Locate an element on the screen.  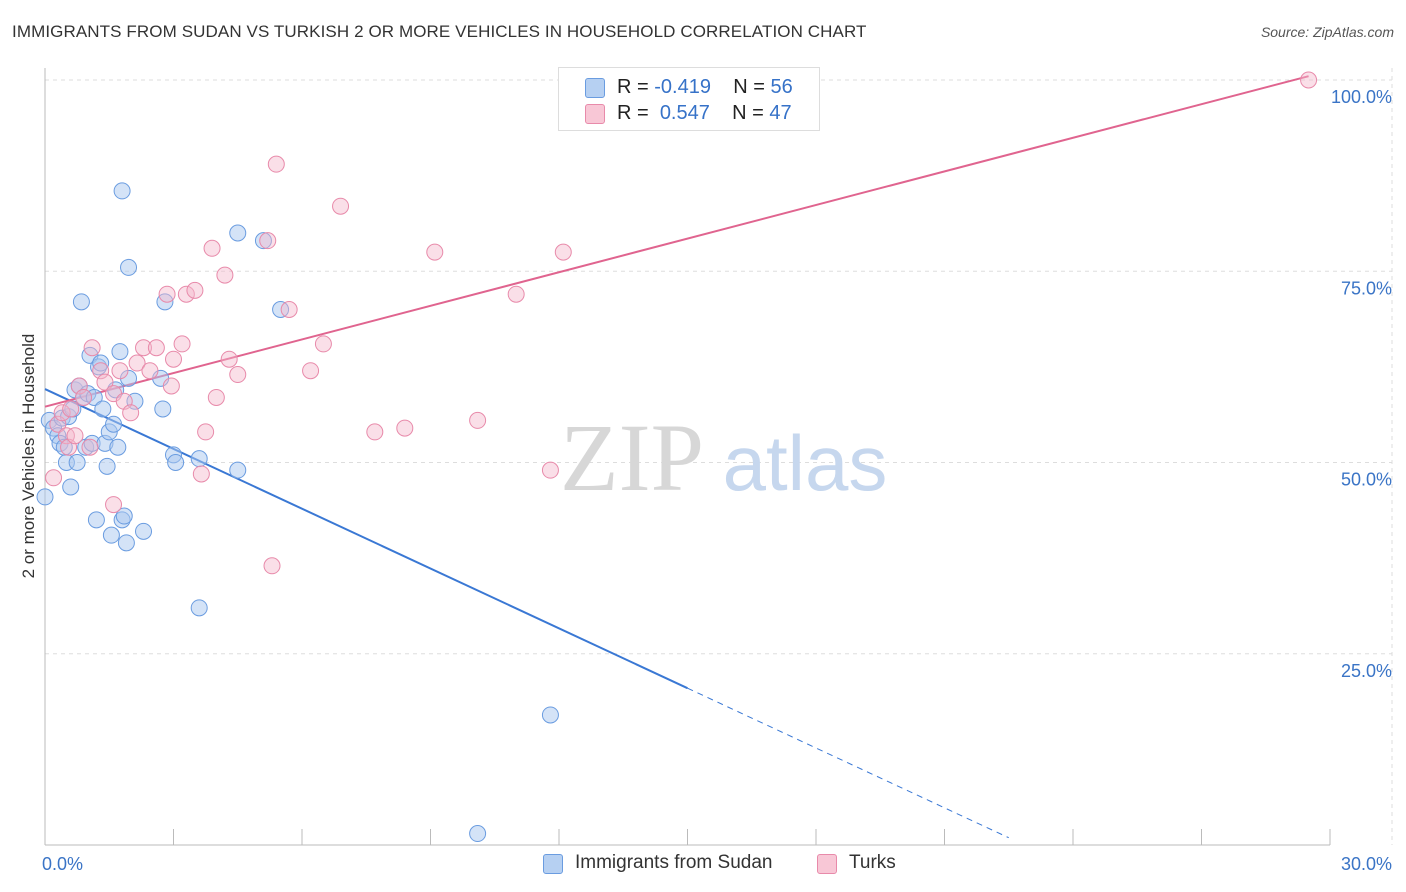
y-axis-title: 2 or more Vehicles in Household is located at coordinates (28, 456).